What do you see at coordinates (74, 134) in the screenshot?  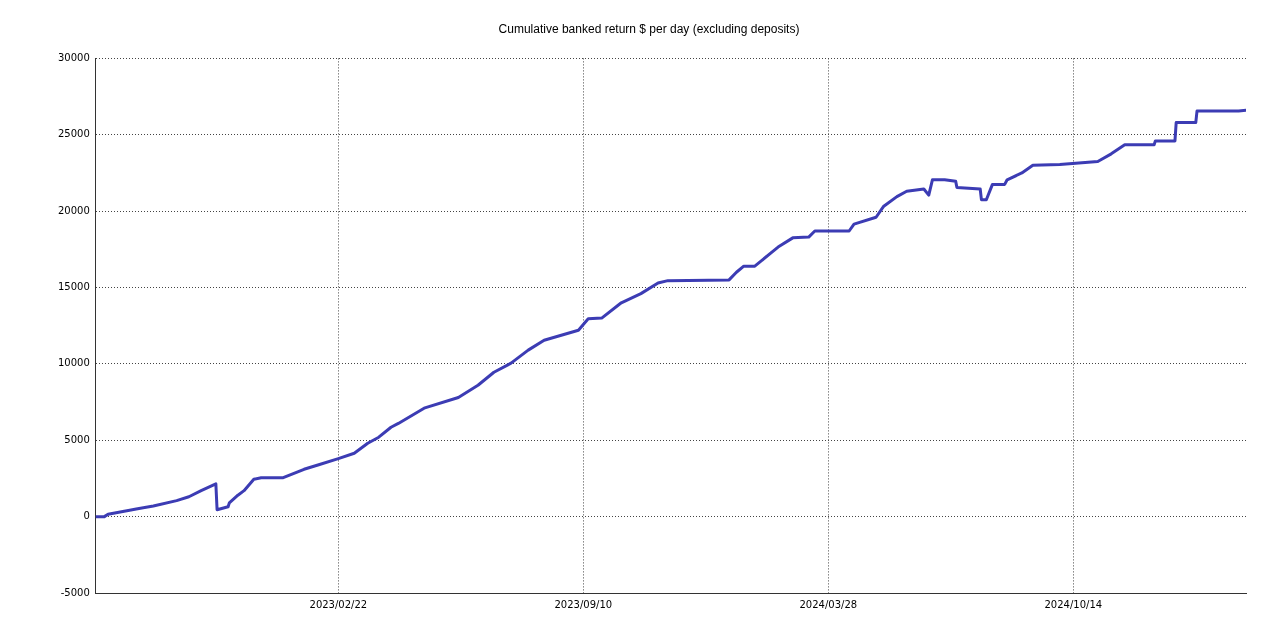 I see `y-tick-label: 25000` at bounding box center [74, 134].